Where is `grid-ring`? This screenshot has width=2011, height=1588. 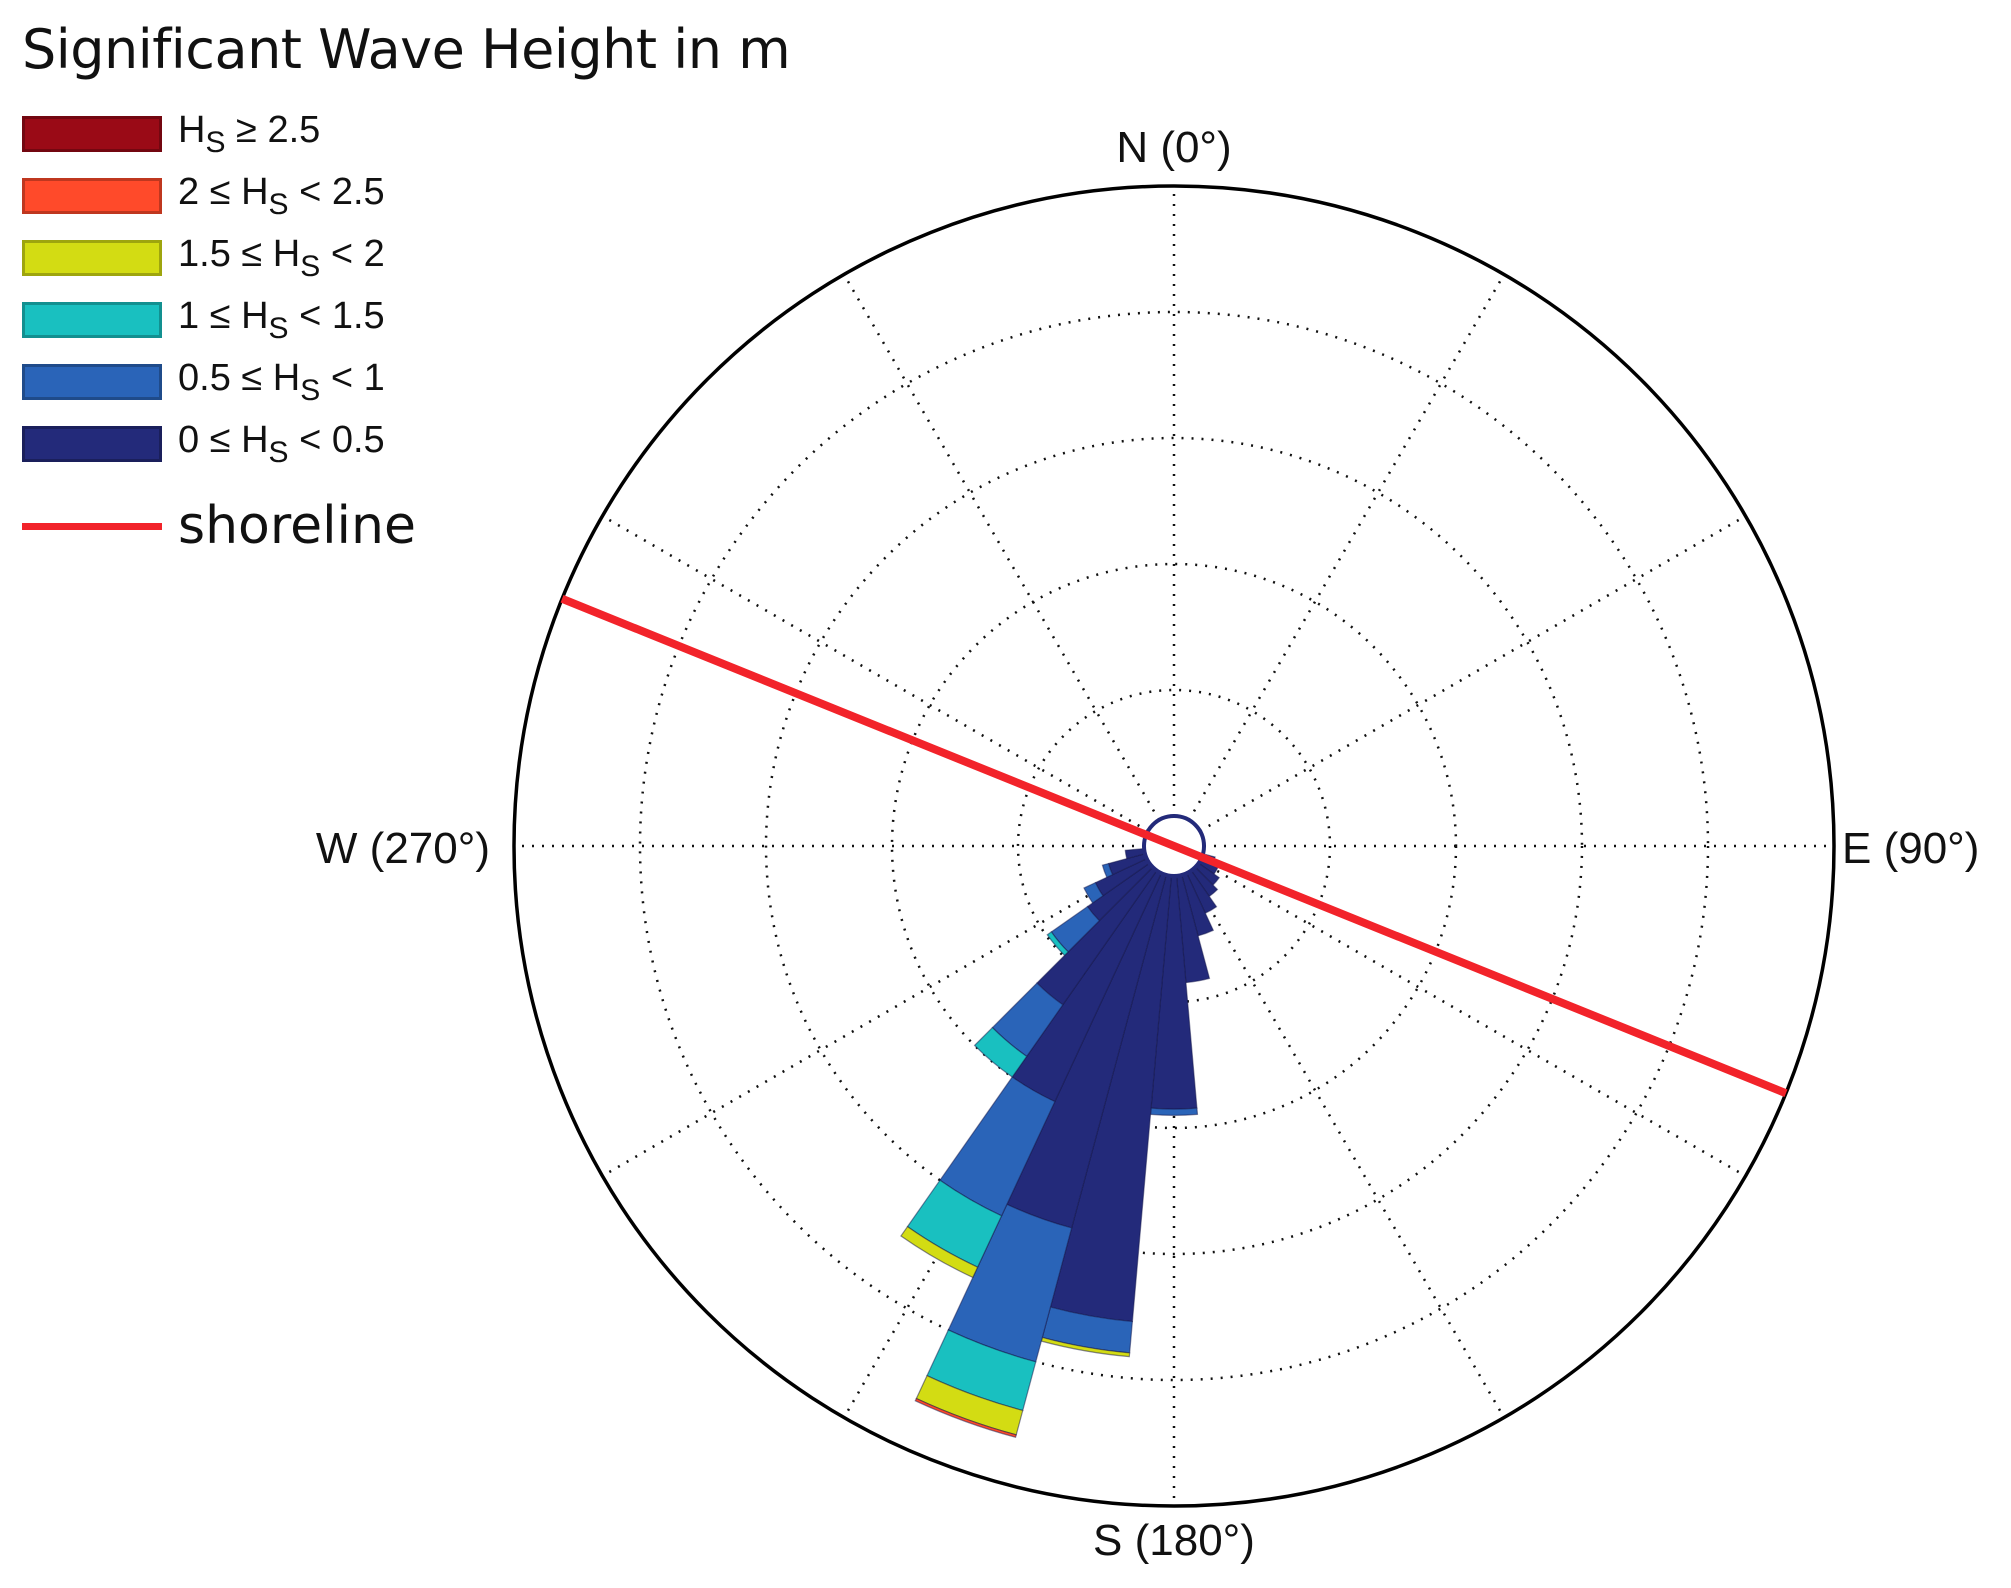
grid-ring is located at coordinates (1174, 846).